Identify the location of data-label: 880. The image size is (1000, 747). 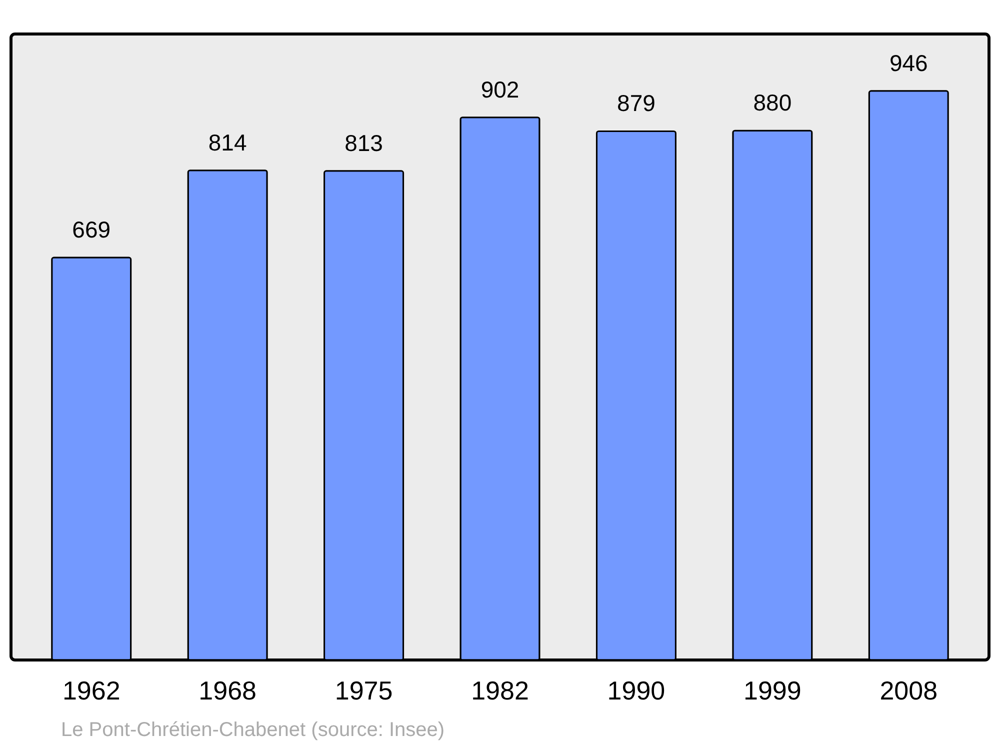
(772, 103).